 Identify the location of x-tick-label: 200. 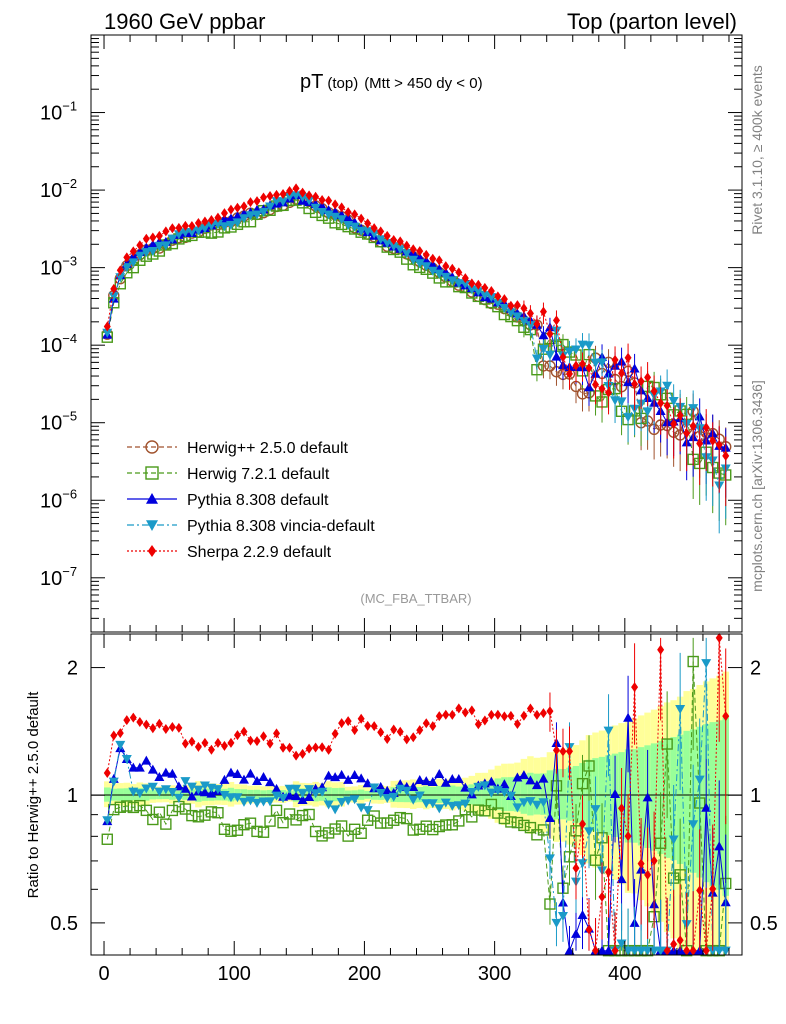
(364, 974).